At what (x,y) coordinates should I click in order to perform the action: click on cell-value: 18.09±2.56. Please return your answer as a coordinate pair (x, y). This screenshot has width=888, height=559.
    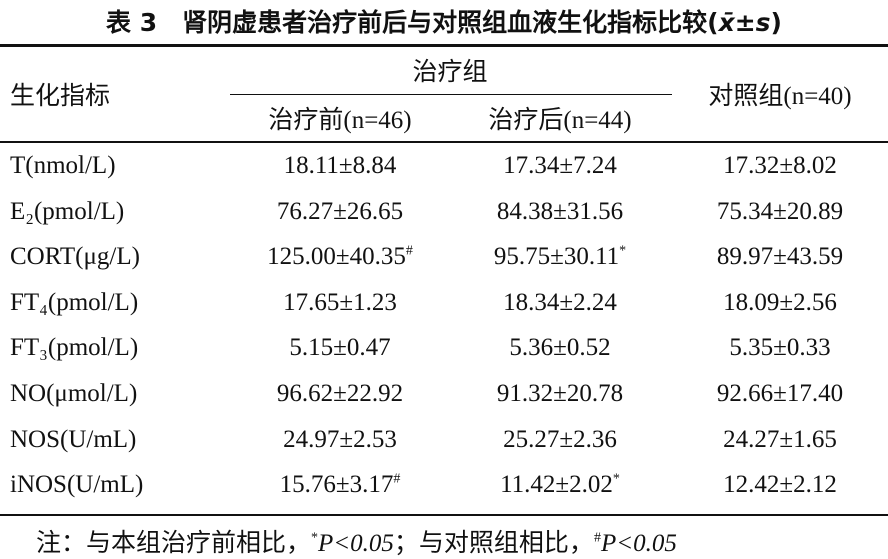
    Looking at the image, I should click on (780, 302).